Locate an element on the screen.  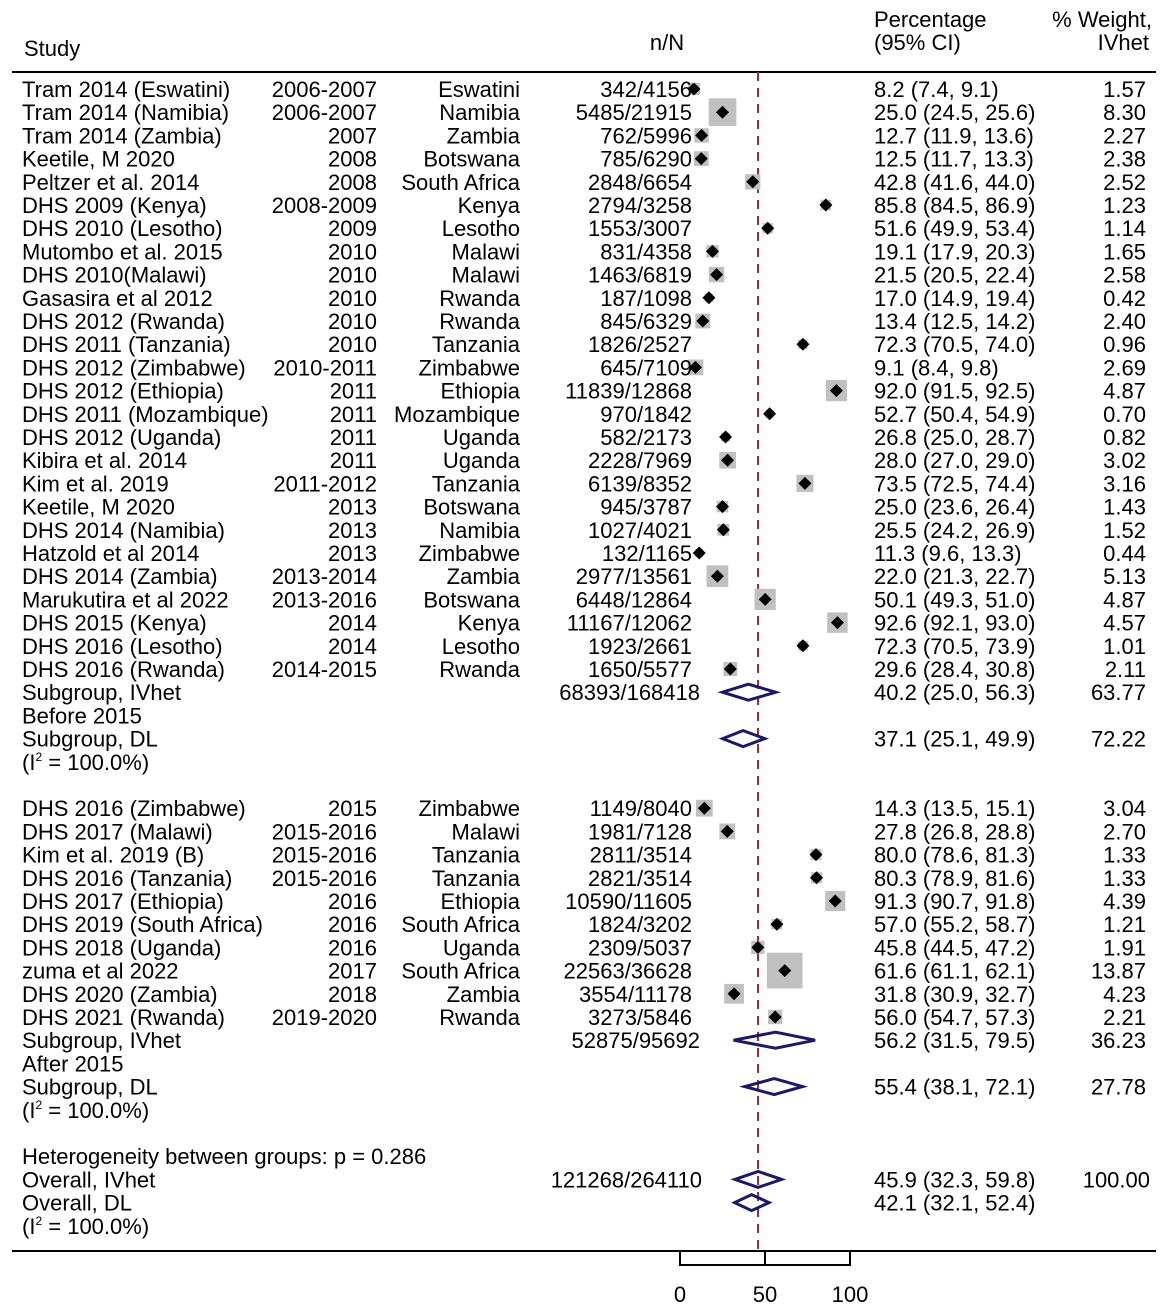
study-weight: 2.40 is located at coordinates (1124, 321).